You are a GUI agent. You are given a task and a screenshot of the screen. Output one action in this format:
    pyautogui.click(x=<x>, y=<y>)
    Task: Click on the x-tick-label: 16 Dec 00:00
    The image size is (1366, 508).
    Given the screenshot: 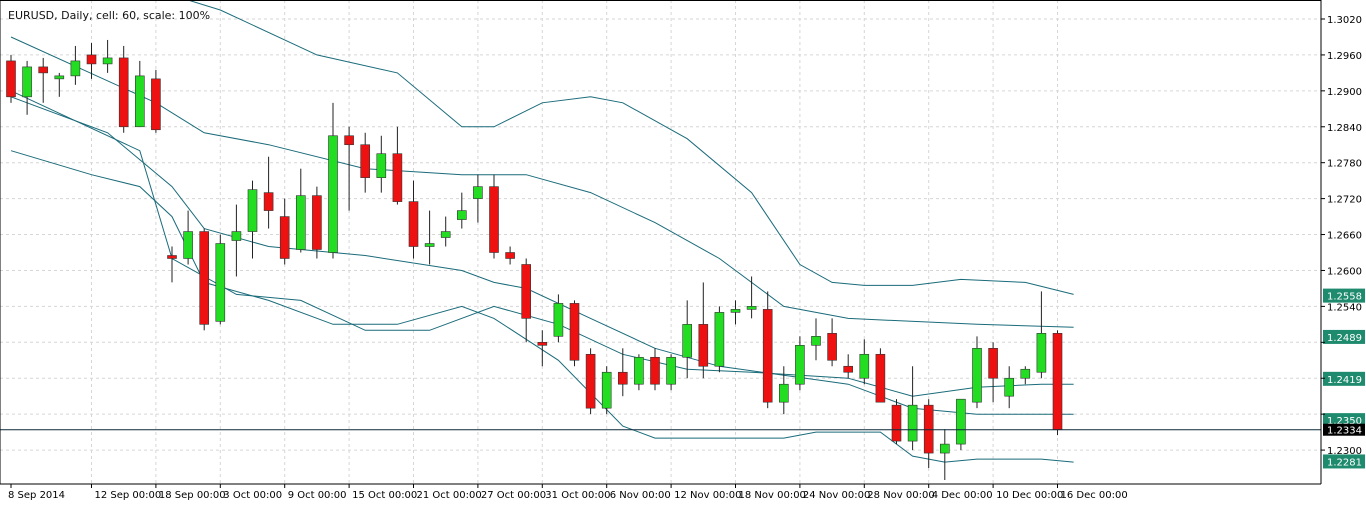 What is the action you would take?
    pyautogui.click(x=1094, y=495)
    